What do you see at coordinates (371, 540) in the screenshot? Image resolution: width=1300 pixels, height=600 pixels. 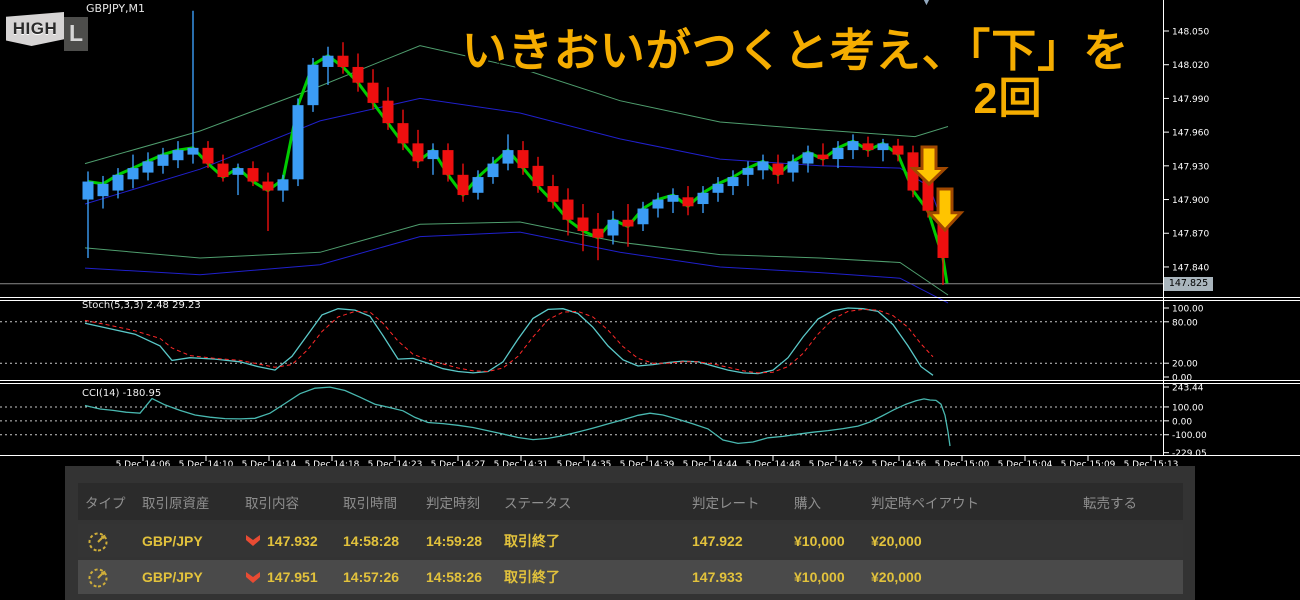 I see `trade-time: 14:58:28` at bounding box center [371, 540].